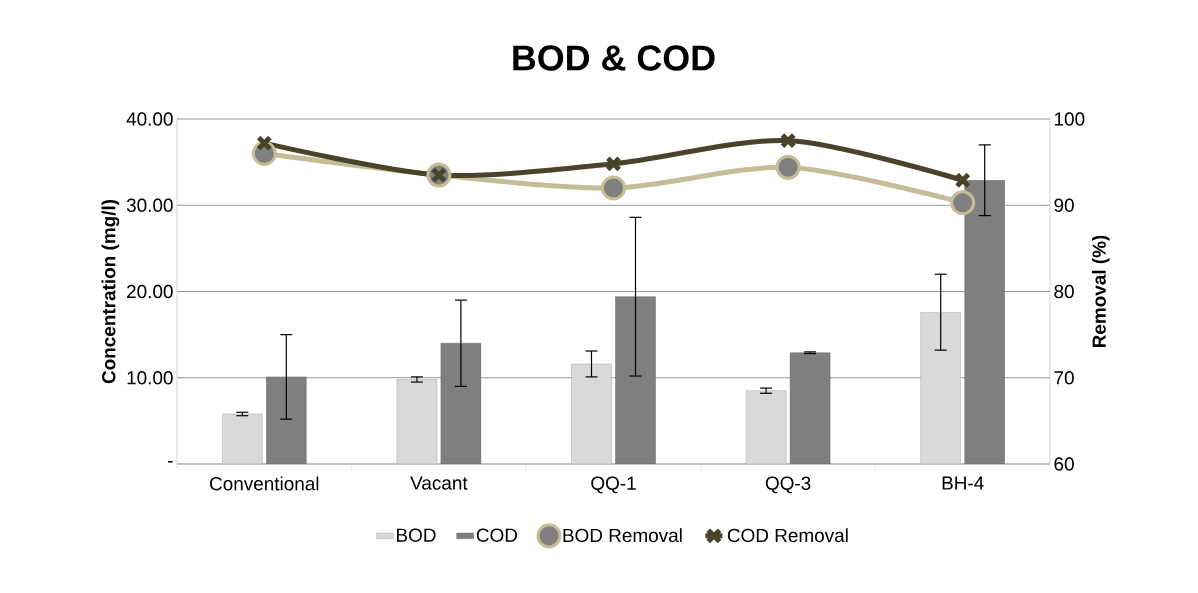 This screenshot has height=593, width=1198. Describe the element at coordinates (1064, 464) in the screenshot. I see `y2-tick-label: 60` at that location.